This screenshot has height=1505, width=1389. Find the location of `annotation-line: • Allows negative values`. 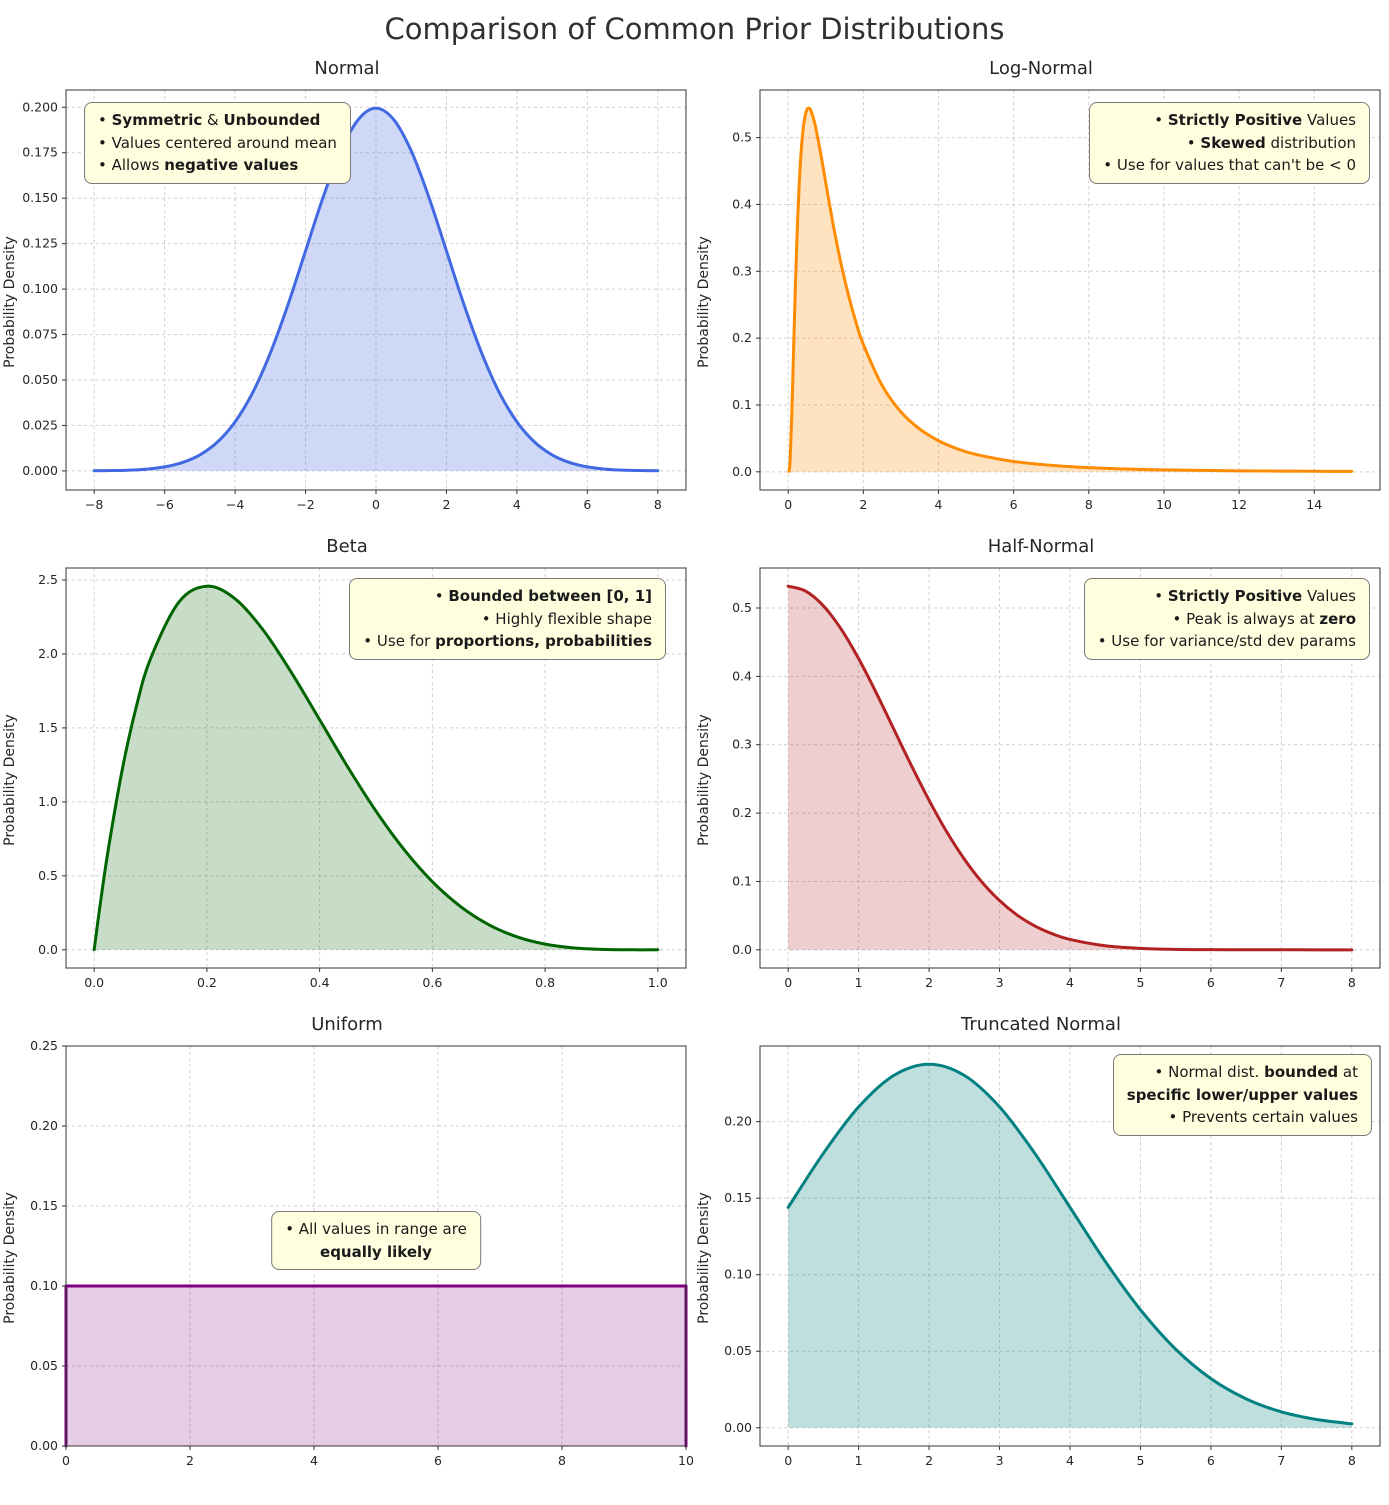

annotation-line: • Allows negative values is located at coordinates (198, 165).